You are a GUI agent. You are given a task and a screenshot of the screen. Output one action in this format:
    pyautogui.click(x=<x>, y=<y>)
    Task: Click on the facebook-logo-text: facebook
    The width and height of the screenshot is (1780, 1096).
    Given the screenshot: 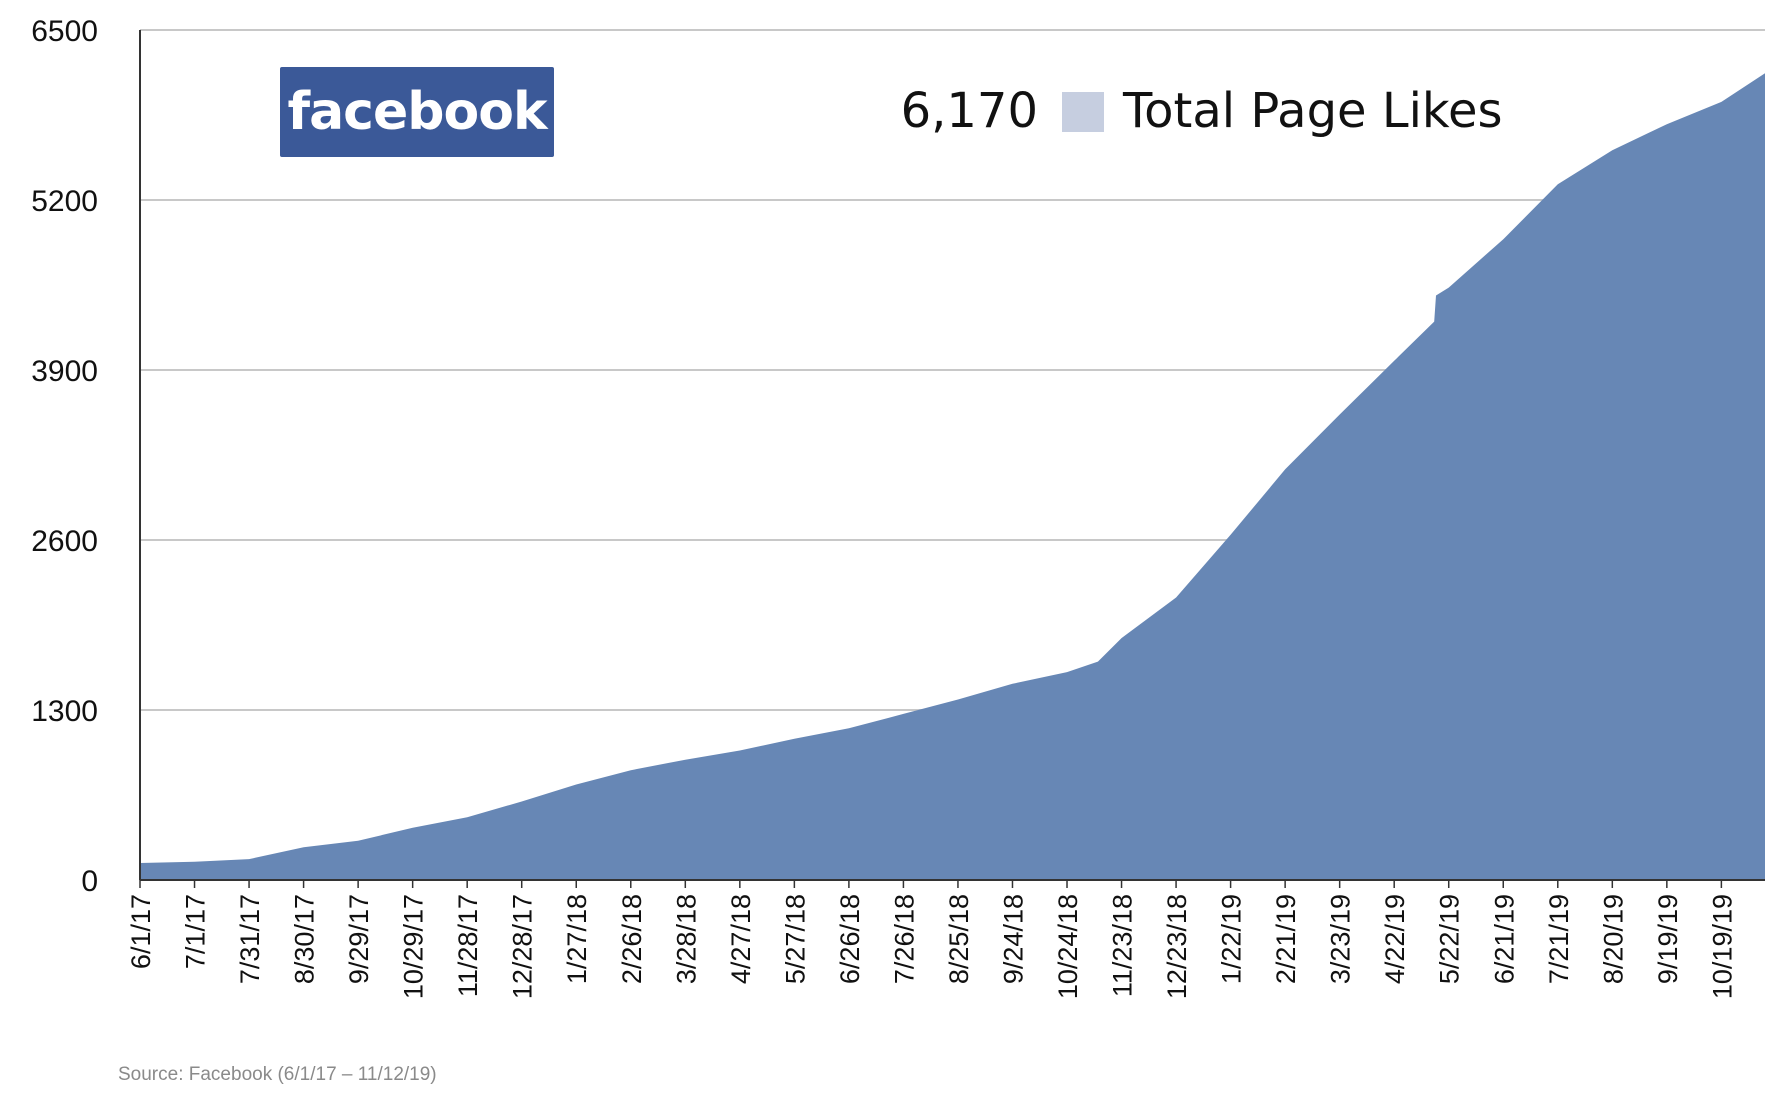 What is the action you would take?
    pyautogui.click(x=417, y=112)
    